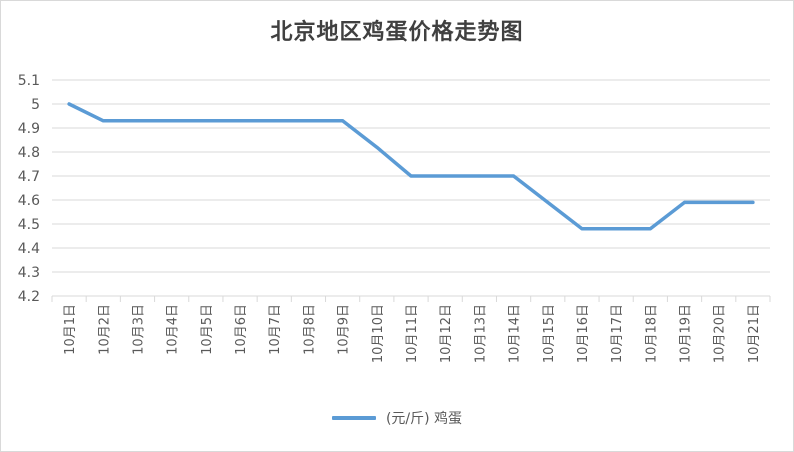  What do you see at coordinates (138, 329) in the screenshot?
I see `x-tick-label: 10月3日` at bounding box center [138, 329].